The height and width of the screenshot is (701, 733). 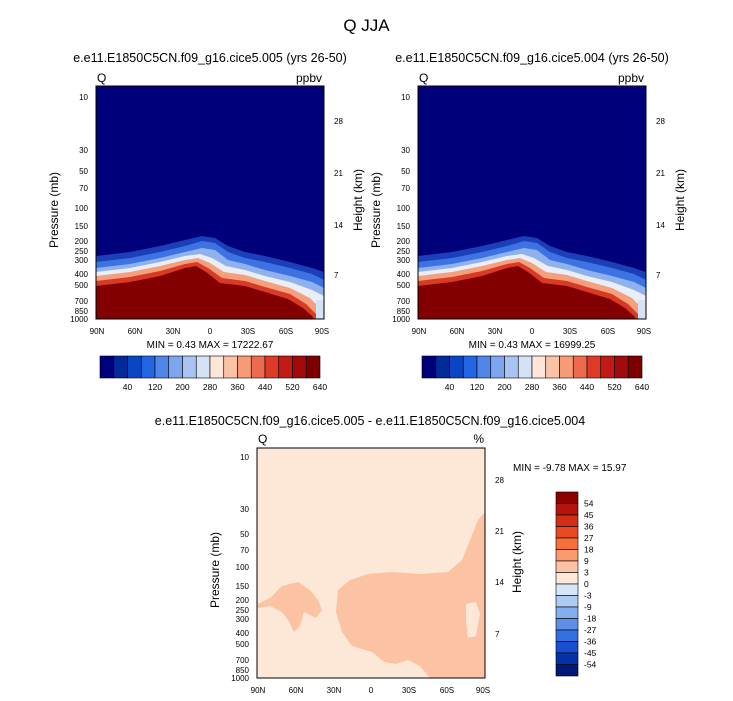 What do you see at coordinates (210, 202) in the screenshot?
I see `panel-1-plot` at bounding box center [210, 202].